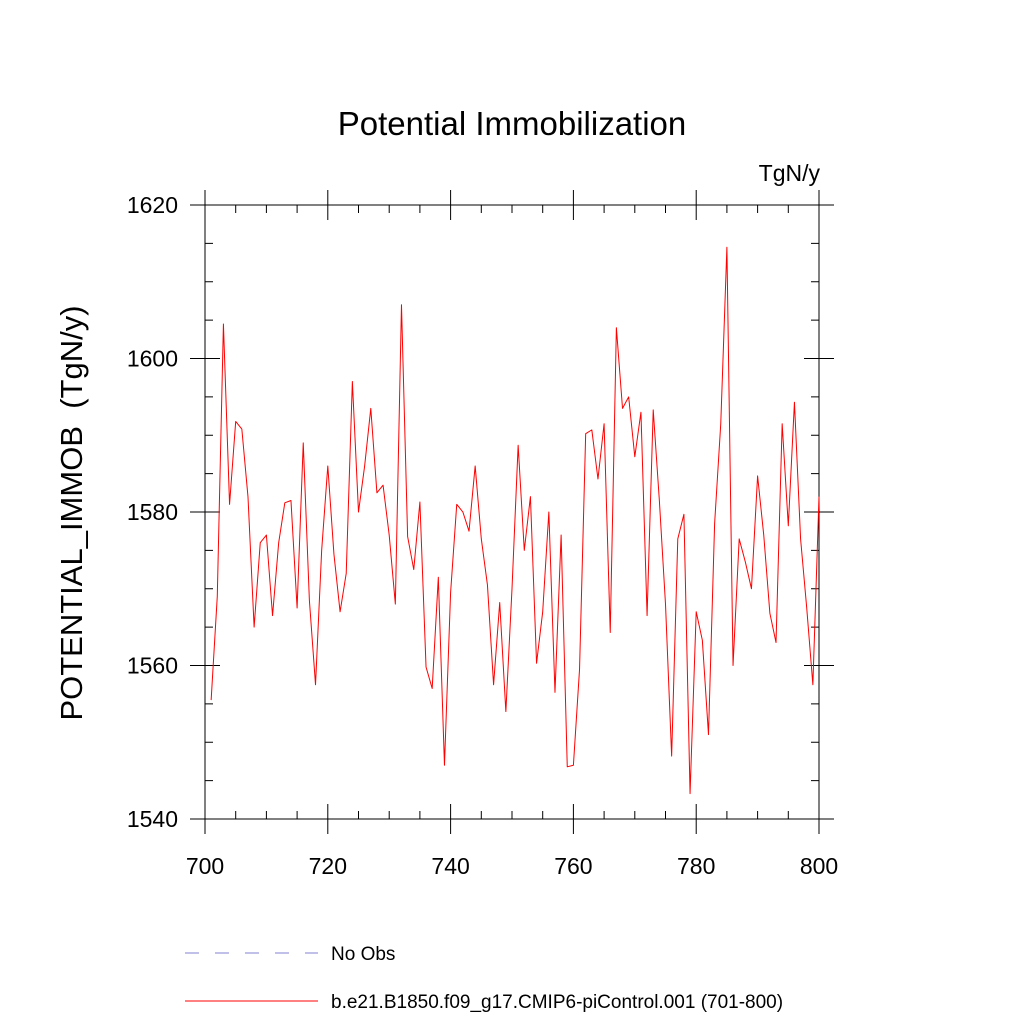  What do you see at coordinates (152, 819) in the screenshot?
I see `y-tick-label: 1540` at bounding box center [152, 819].